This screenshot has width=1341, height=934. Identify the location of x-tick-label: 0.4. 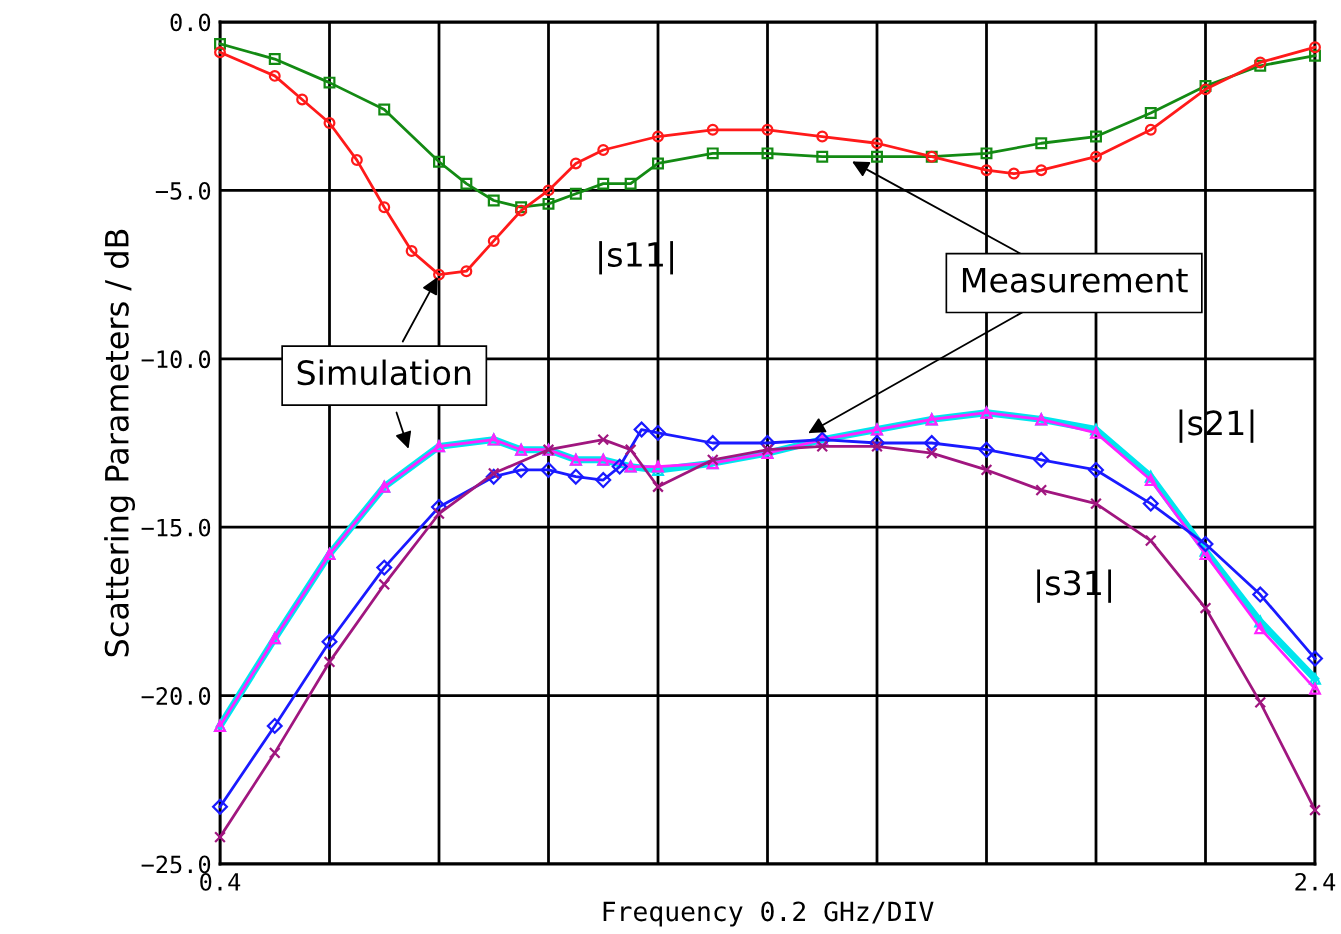
(220, 881).